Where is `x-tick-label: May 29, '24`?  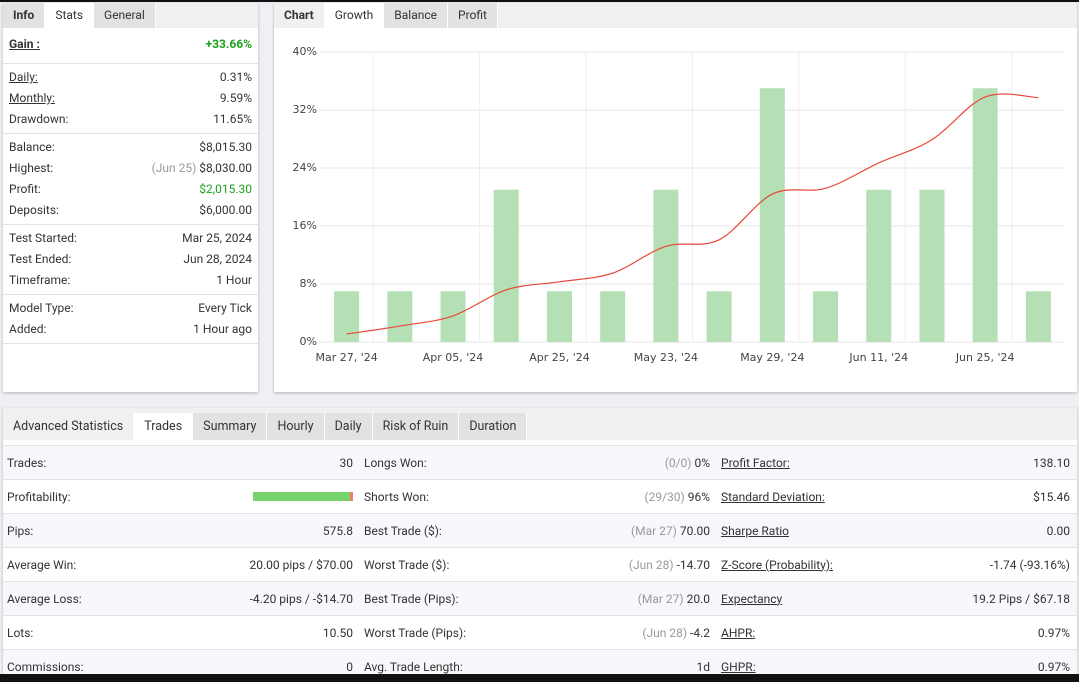
x-tick-label: May 29, '24 is located at coordinates (772, 357).